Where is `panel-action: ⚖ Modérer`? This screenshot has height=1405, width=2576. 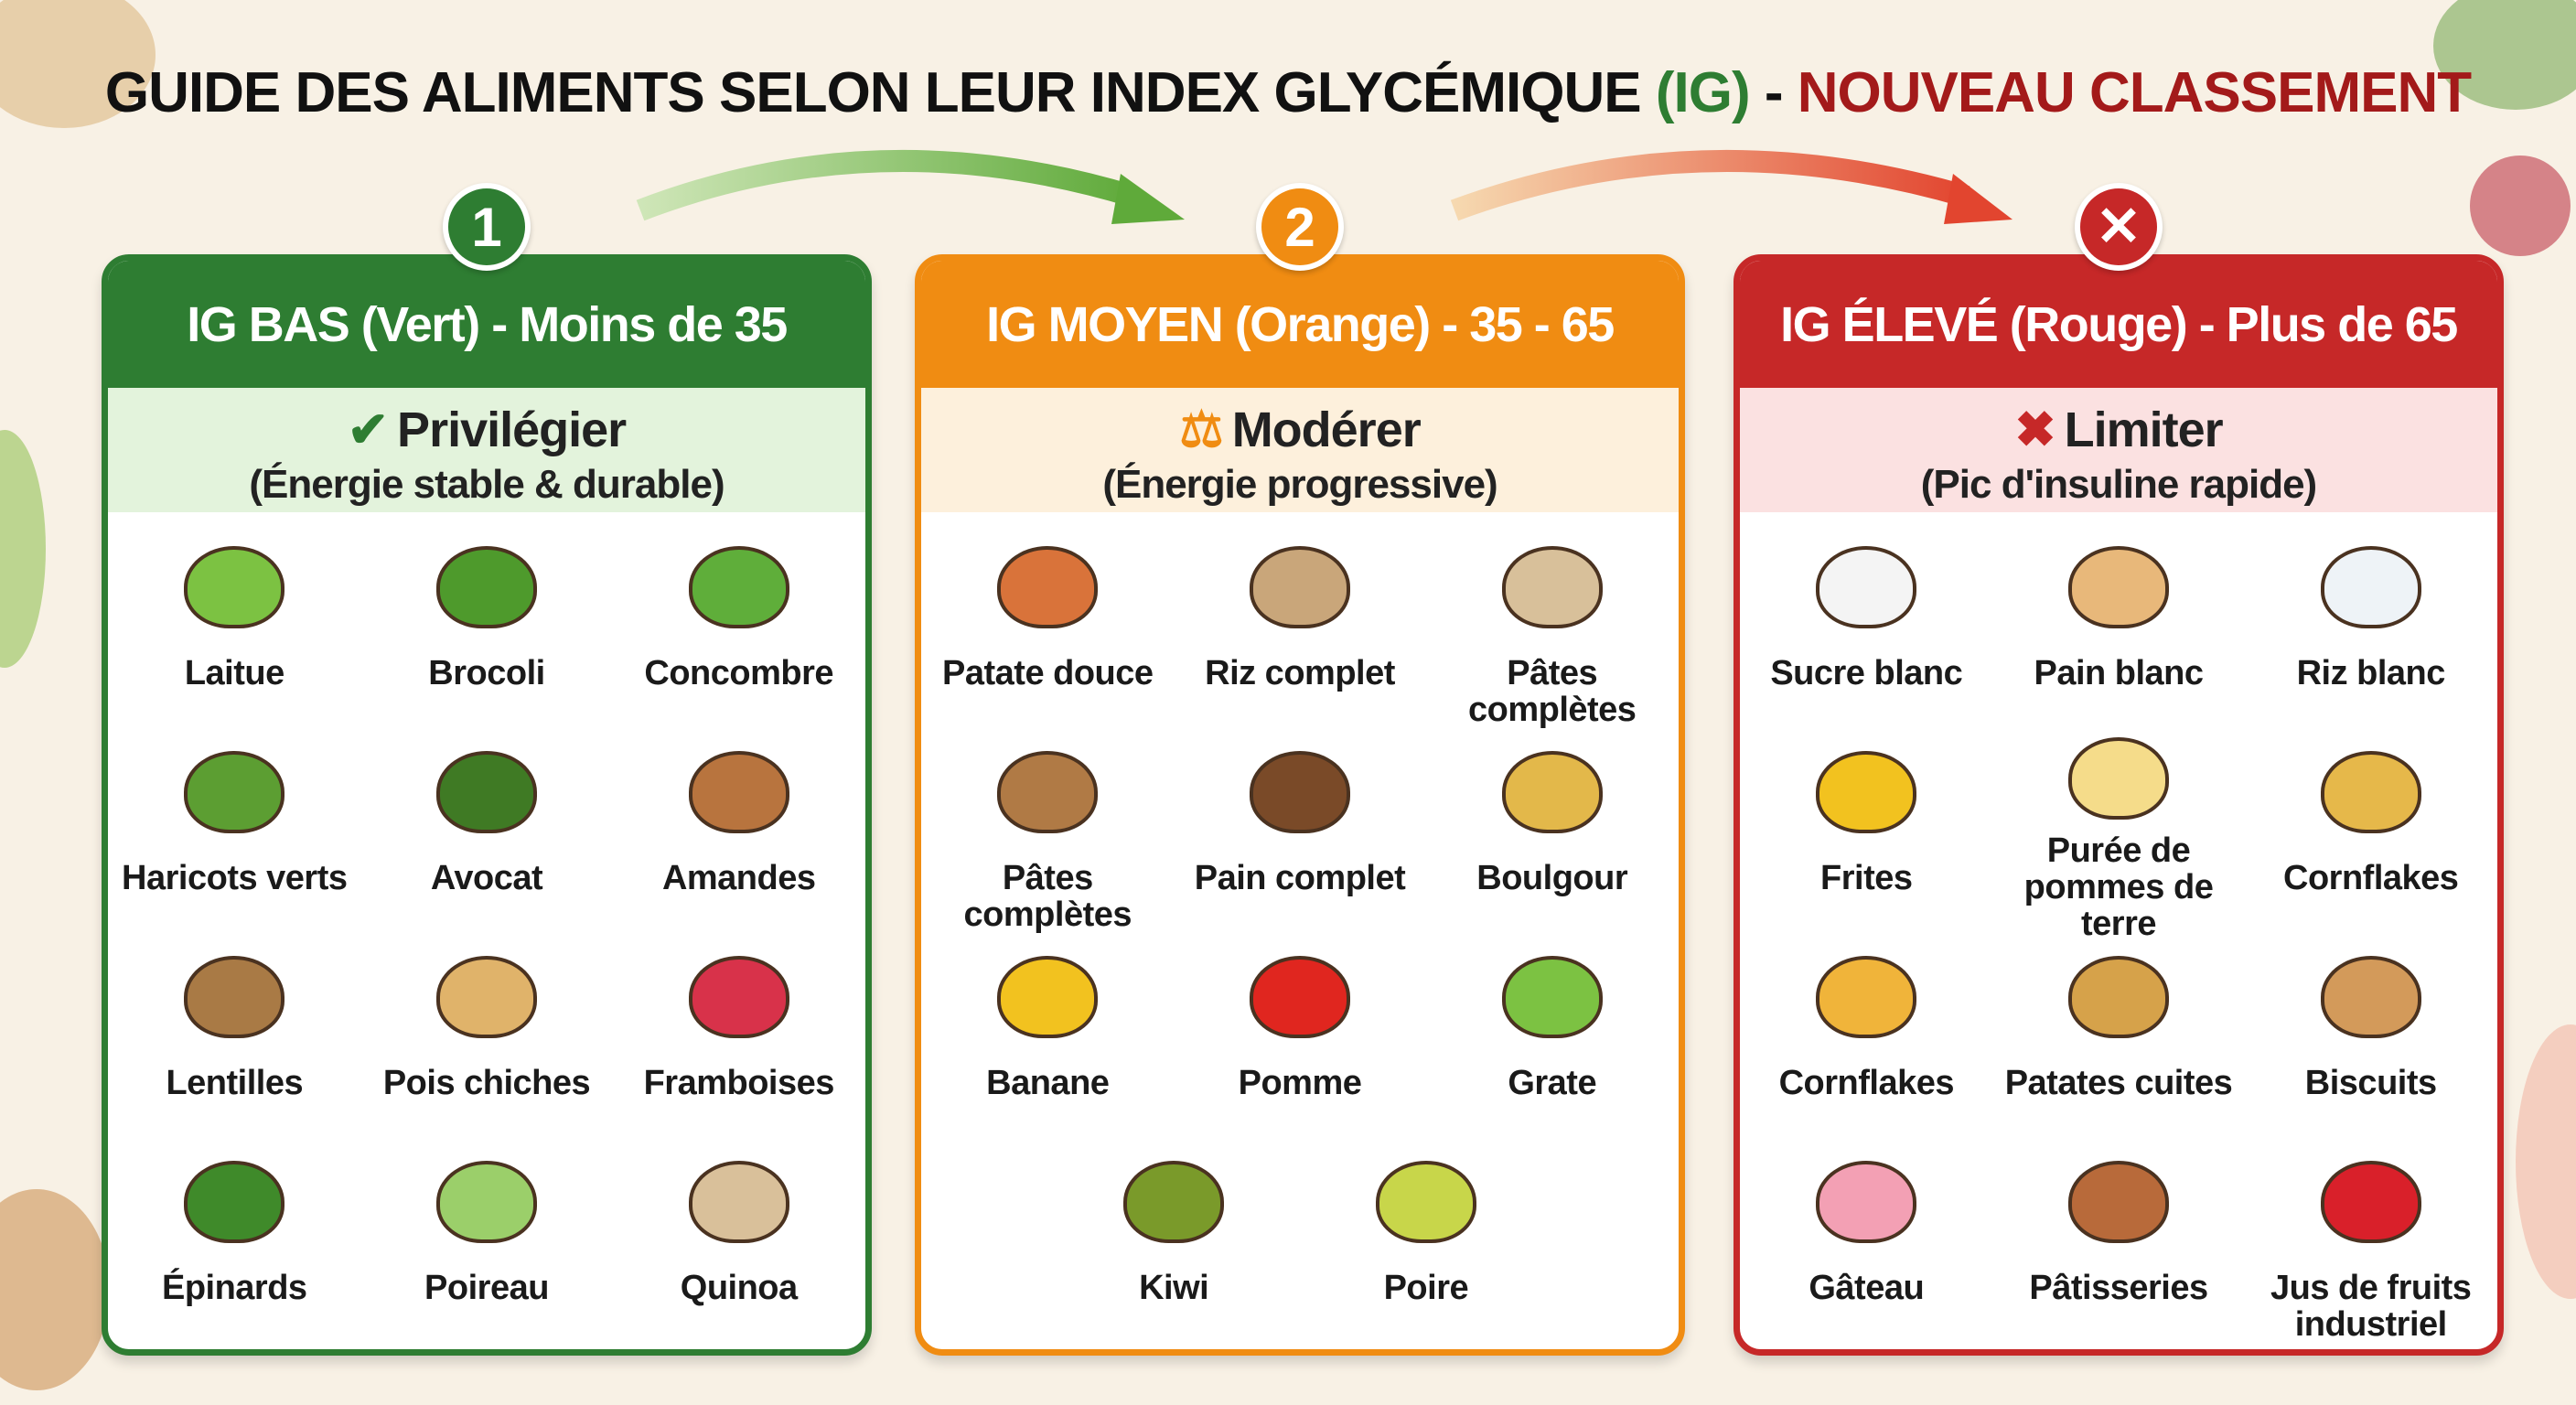 panel-action: ⚖ Modérer is located at coordinates (1300, 429).